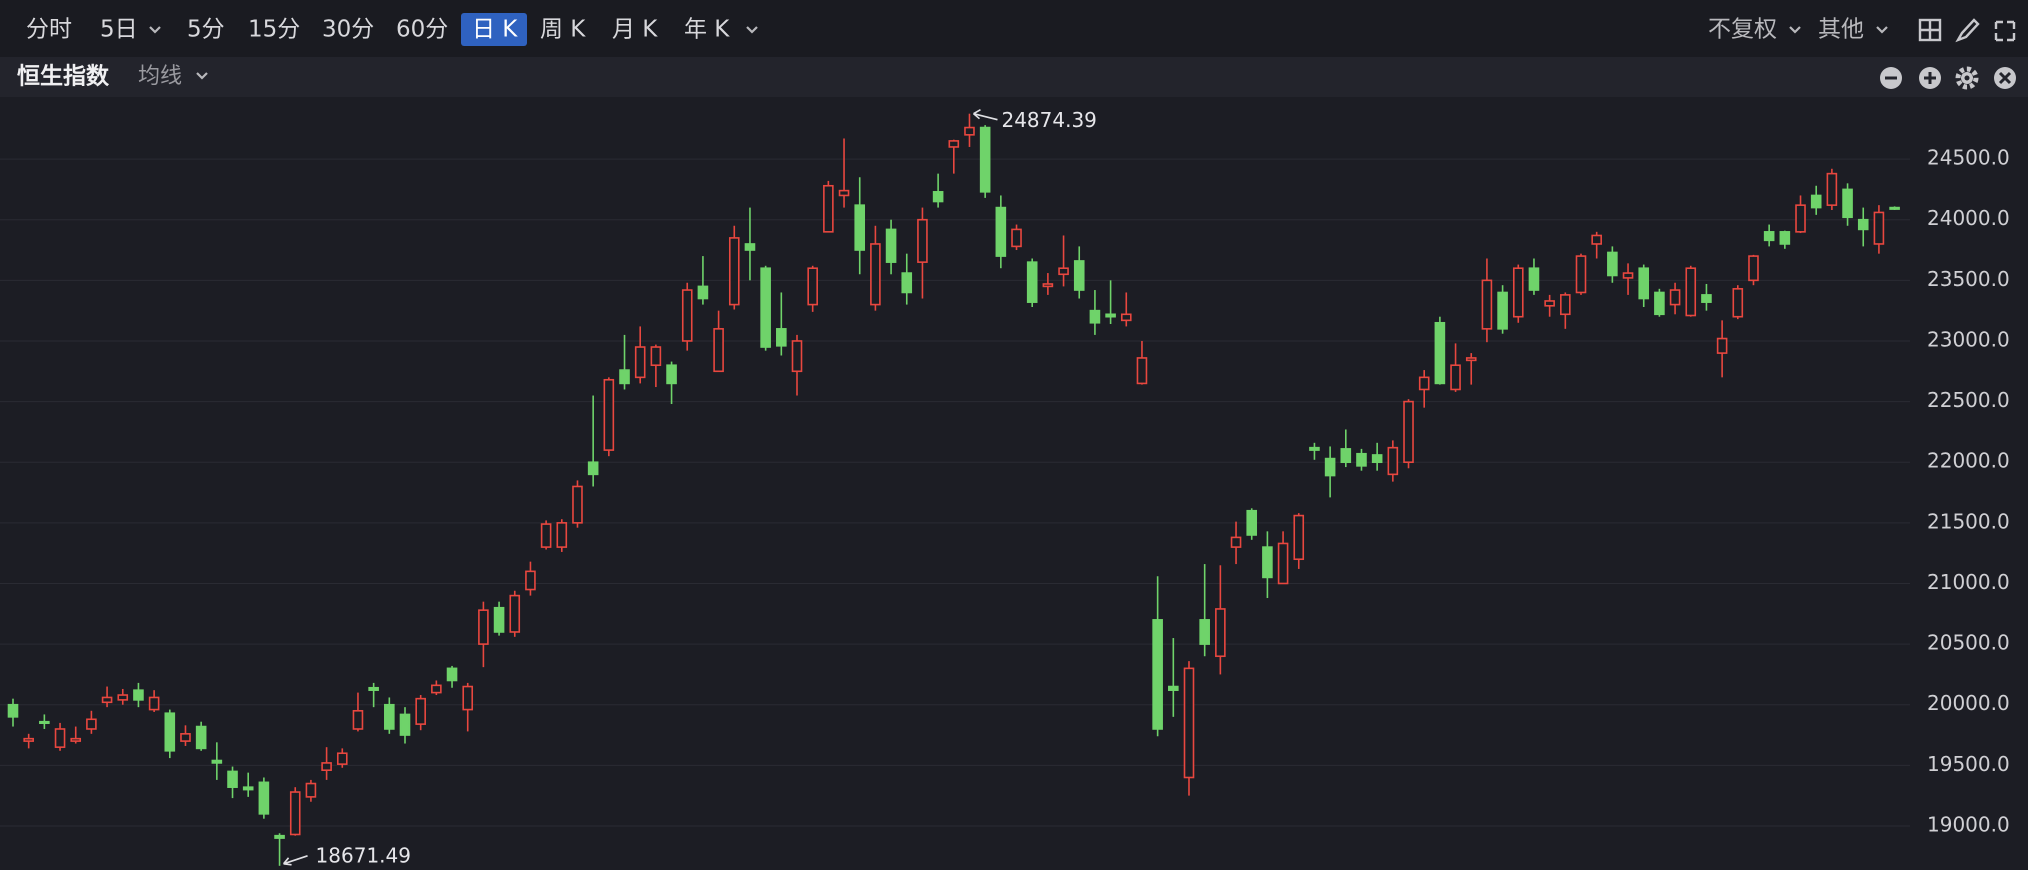 This screenshot has height=870, width=2028. Describe the element at coordinates (348, 30) in the screenshot. I see `period-tab: 30分` at that location.